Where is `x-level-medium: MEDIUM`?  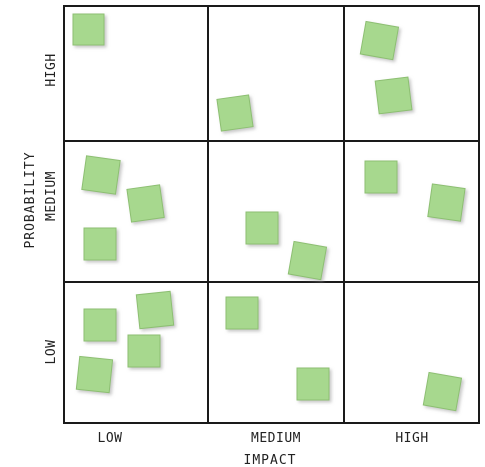 x-level-medium: MEDIUM is located at coordinates (276, 438).